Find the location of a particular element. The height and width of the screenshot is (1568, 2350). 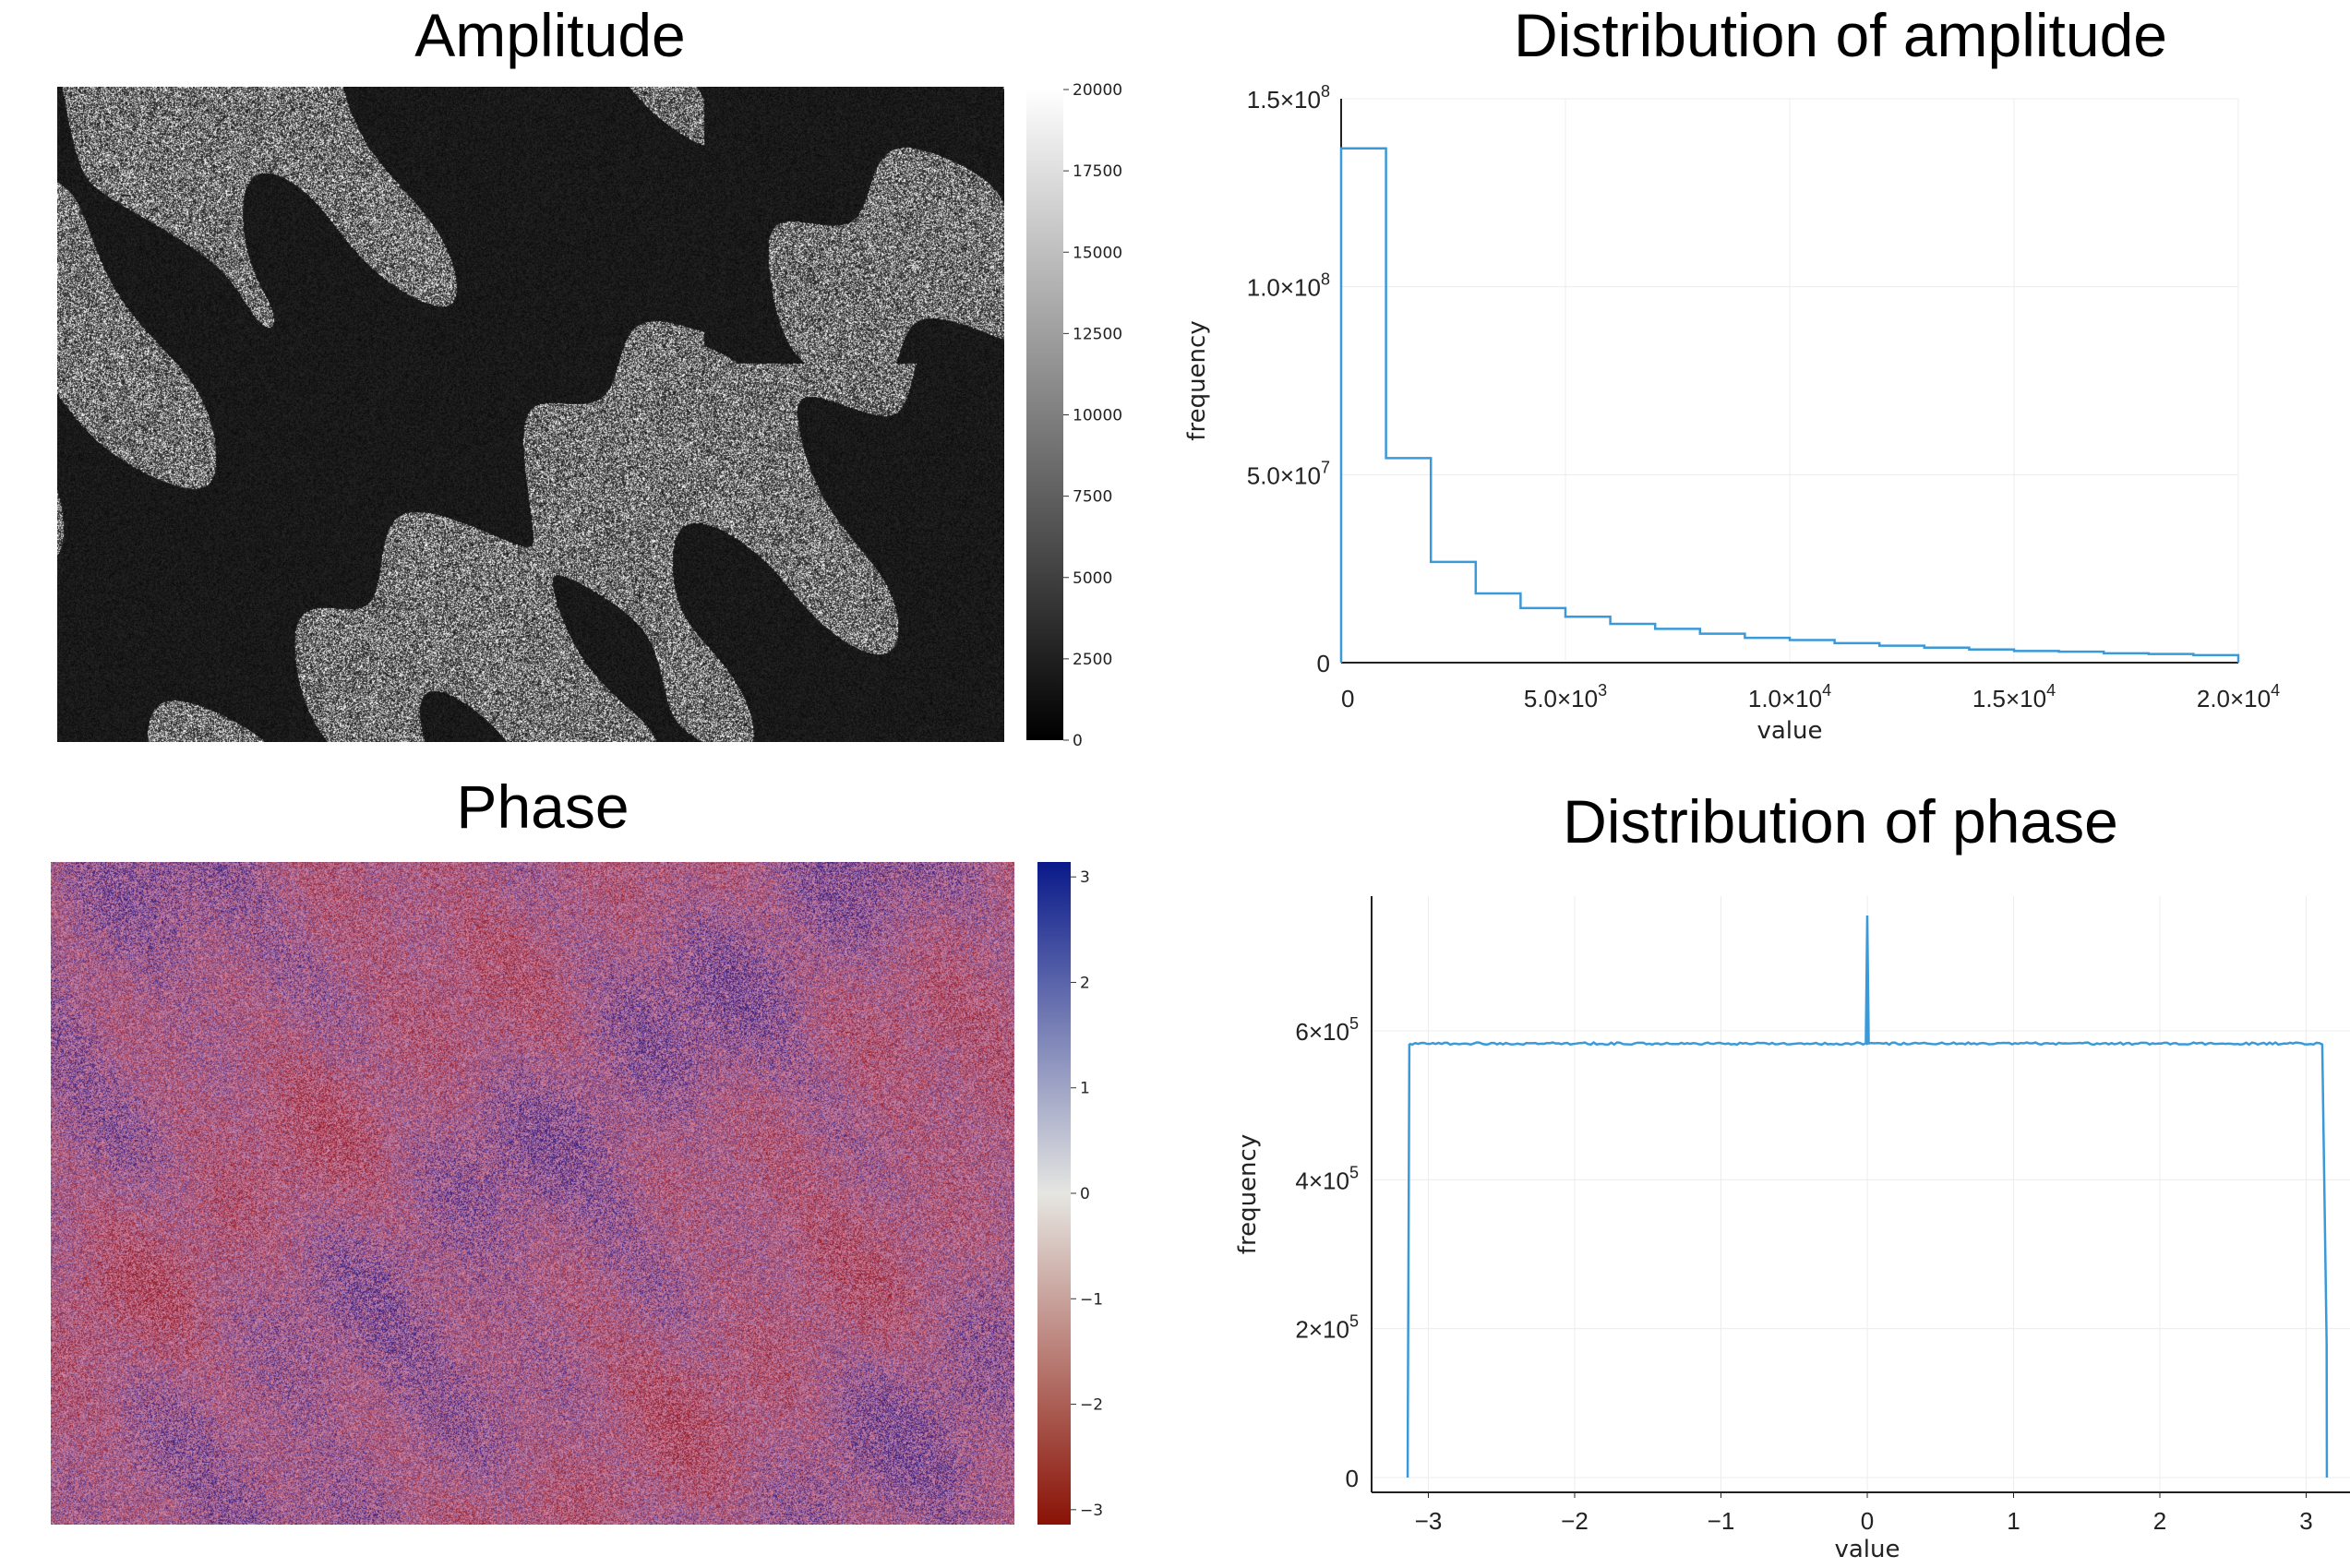

phase-hist-ytick-label: 2×10⁵ is located at coordinates (1327, 1328).